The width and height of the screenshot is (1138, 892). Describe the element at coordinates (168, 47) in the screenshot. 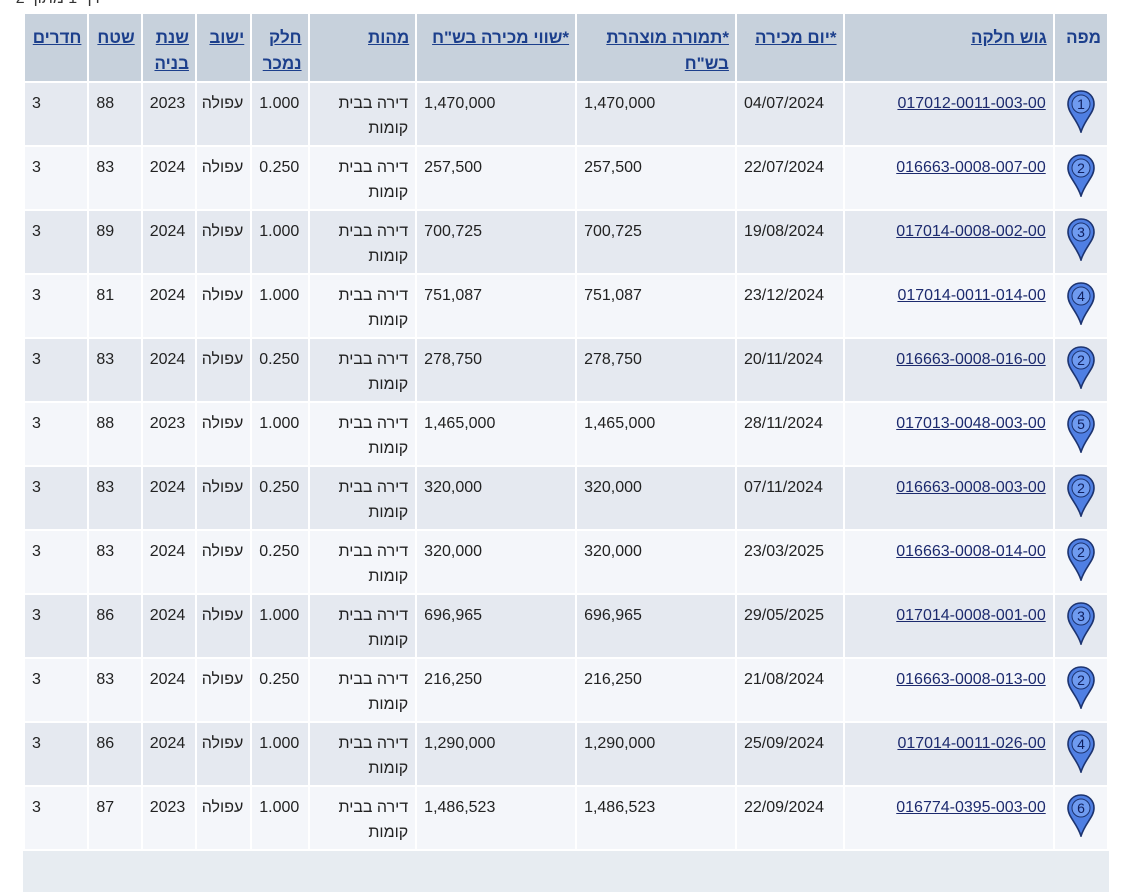

I see `header-year: שנת בניה` at that location.